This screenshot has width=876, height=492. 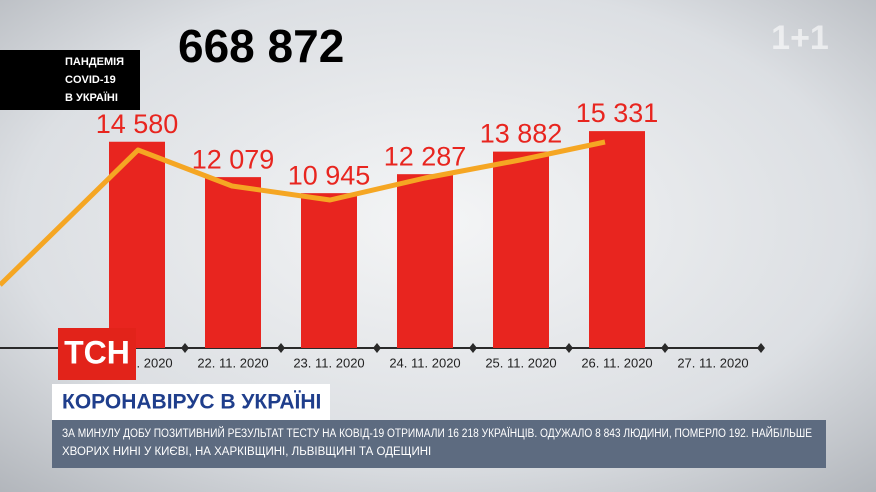 What do you see at coordinates (800, 38) in the screenshot?
I see `channel-logo: 1+1` at bounding box center [800, 38].